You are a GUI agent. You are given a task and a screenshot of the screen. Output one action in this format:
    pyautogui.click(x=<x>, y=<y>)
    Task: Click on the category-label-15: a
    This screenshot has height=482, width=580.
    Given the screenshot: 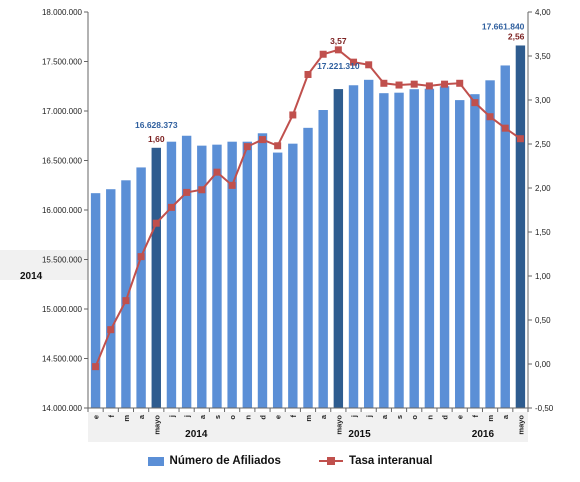 What is the action you would take?
    pyautogui.click(x=323, y=416)
    